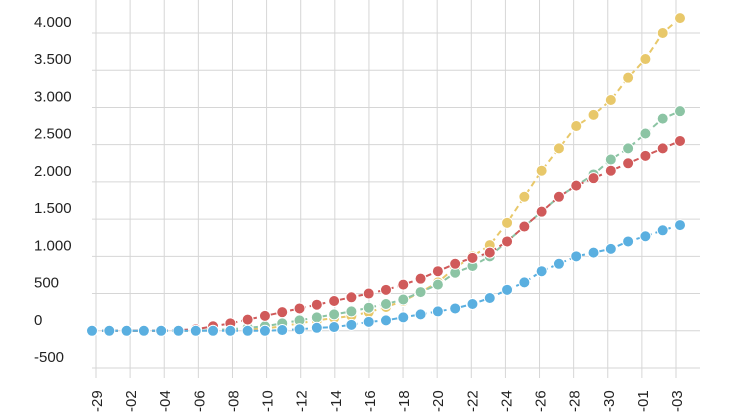 The height and width of the screenshot is (413, 735). Describe the element at coordinates (541, 401) in the screenshot. I see `x-tick-label: -26` at that location.